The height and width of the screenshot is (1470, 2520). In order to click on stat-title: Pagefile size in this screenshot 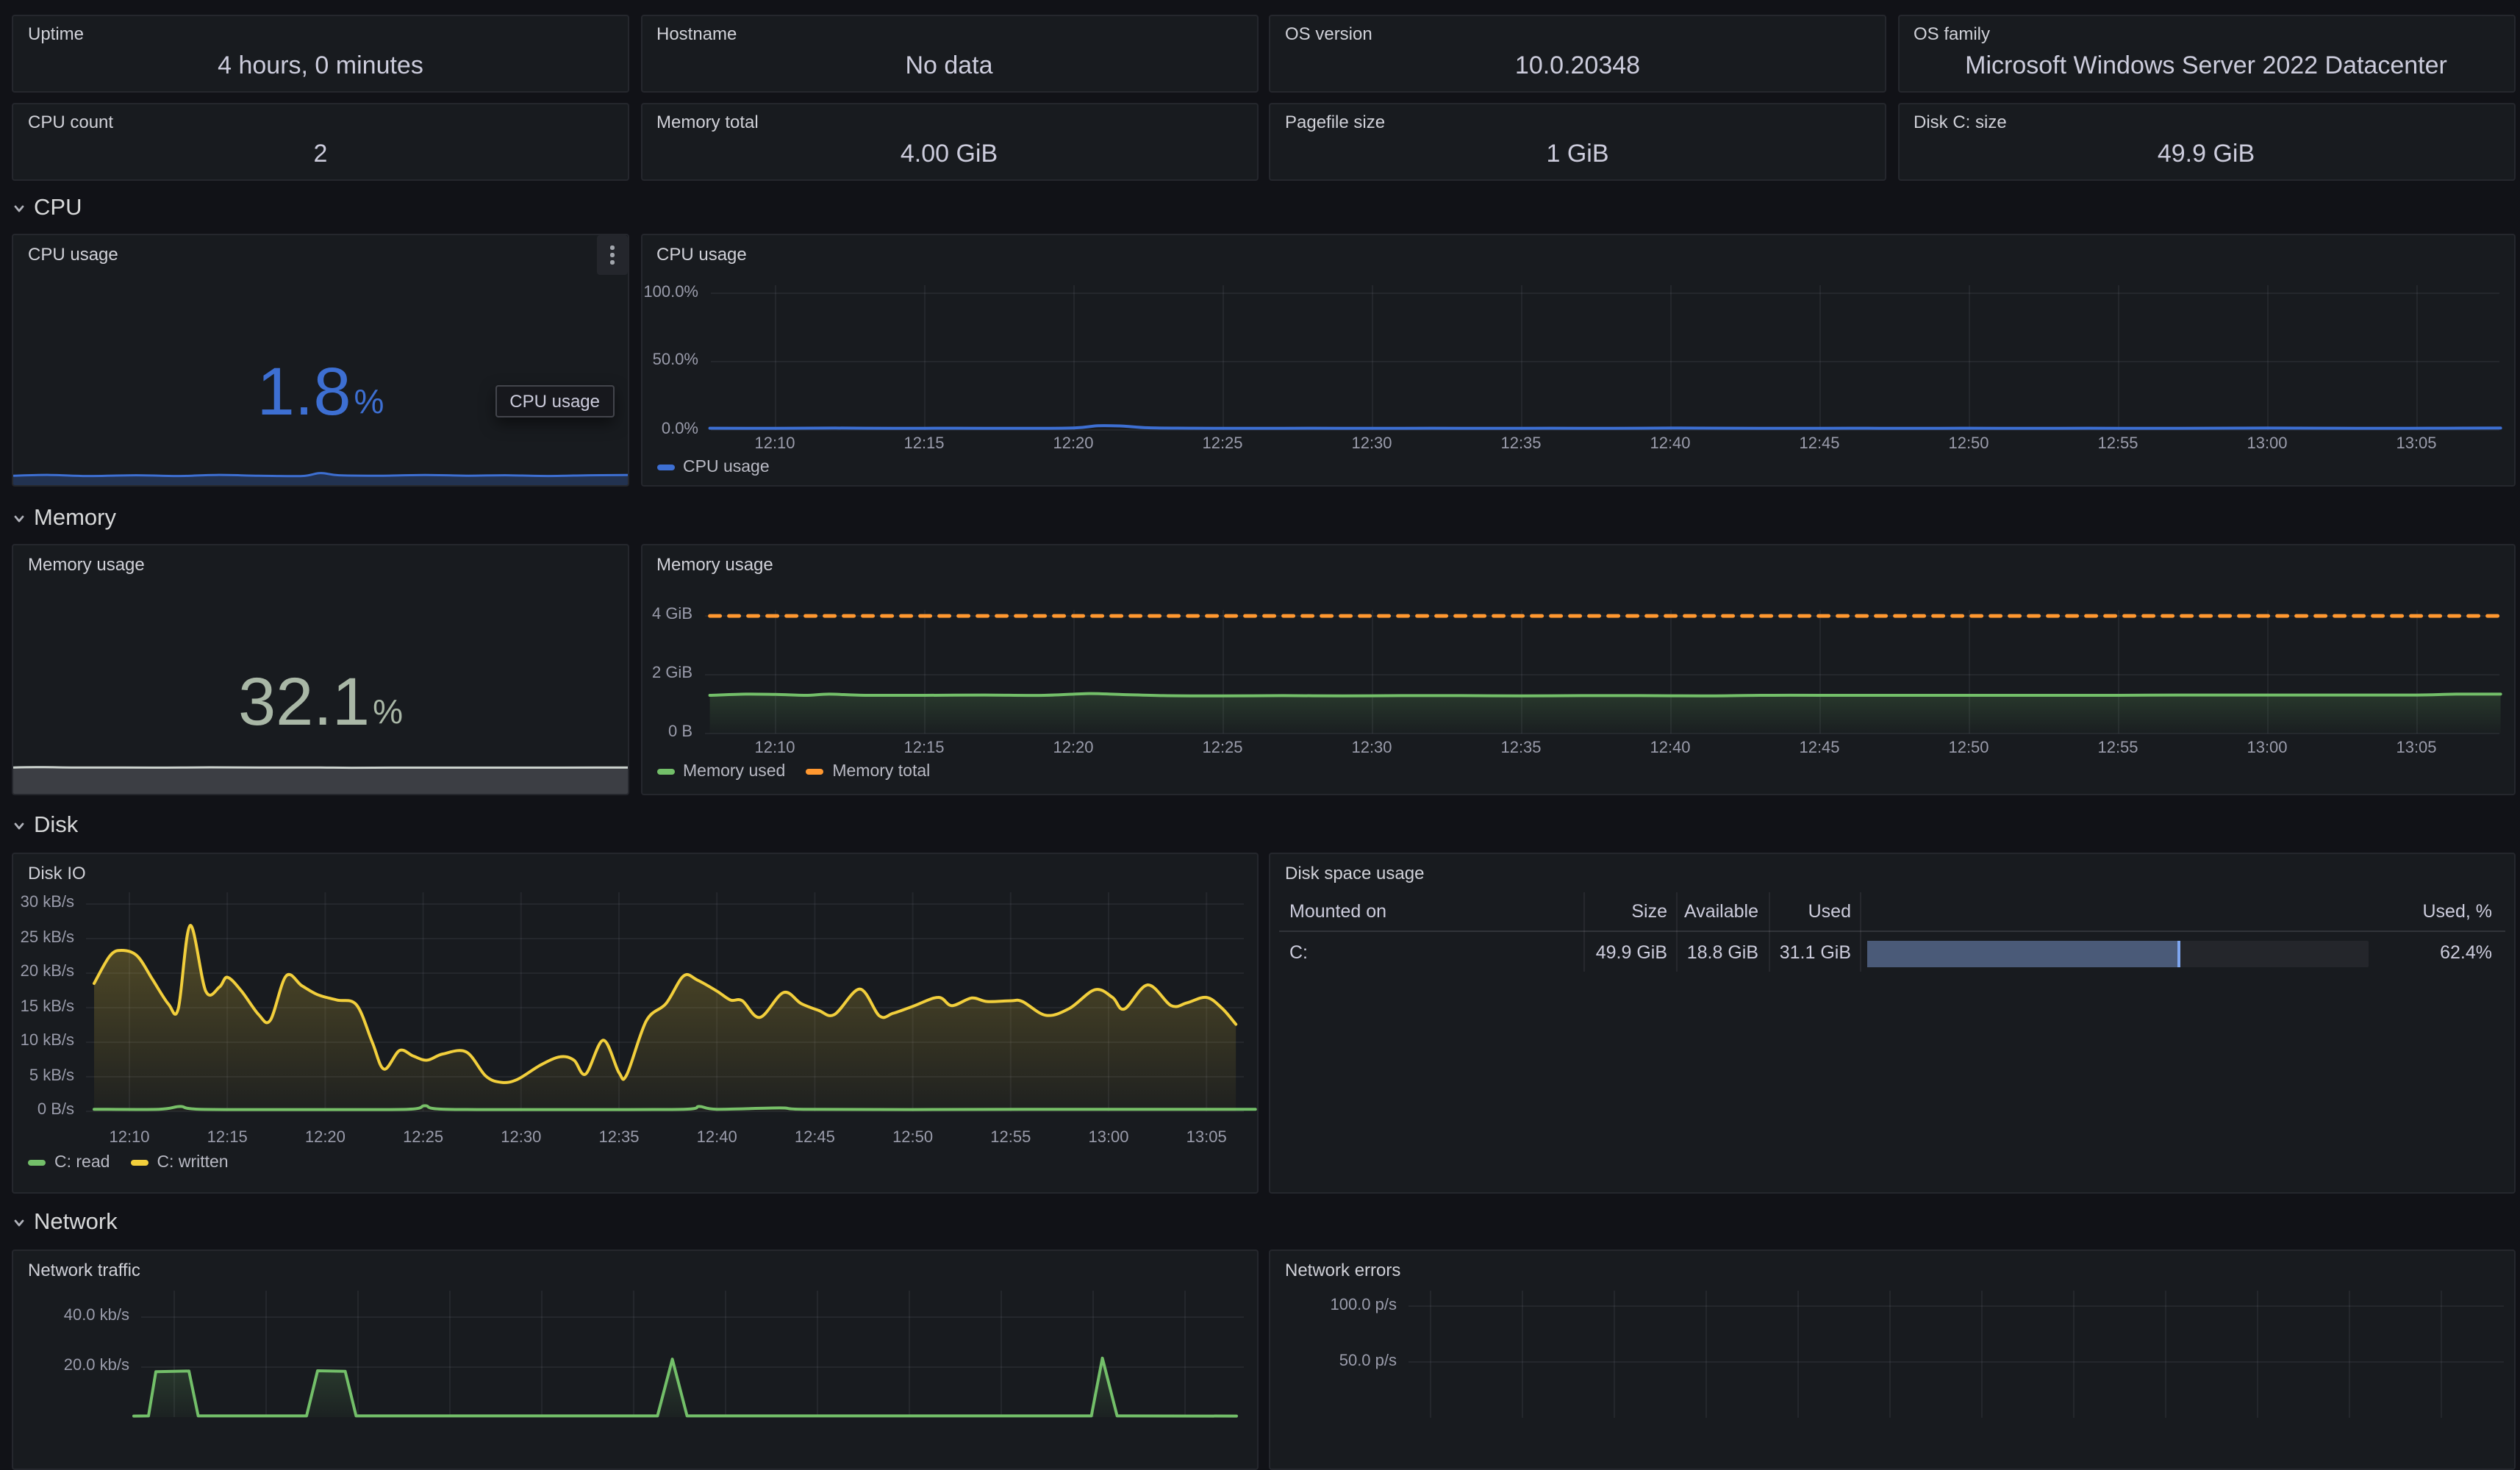, I will do `click(1335, 122)`.